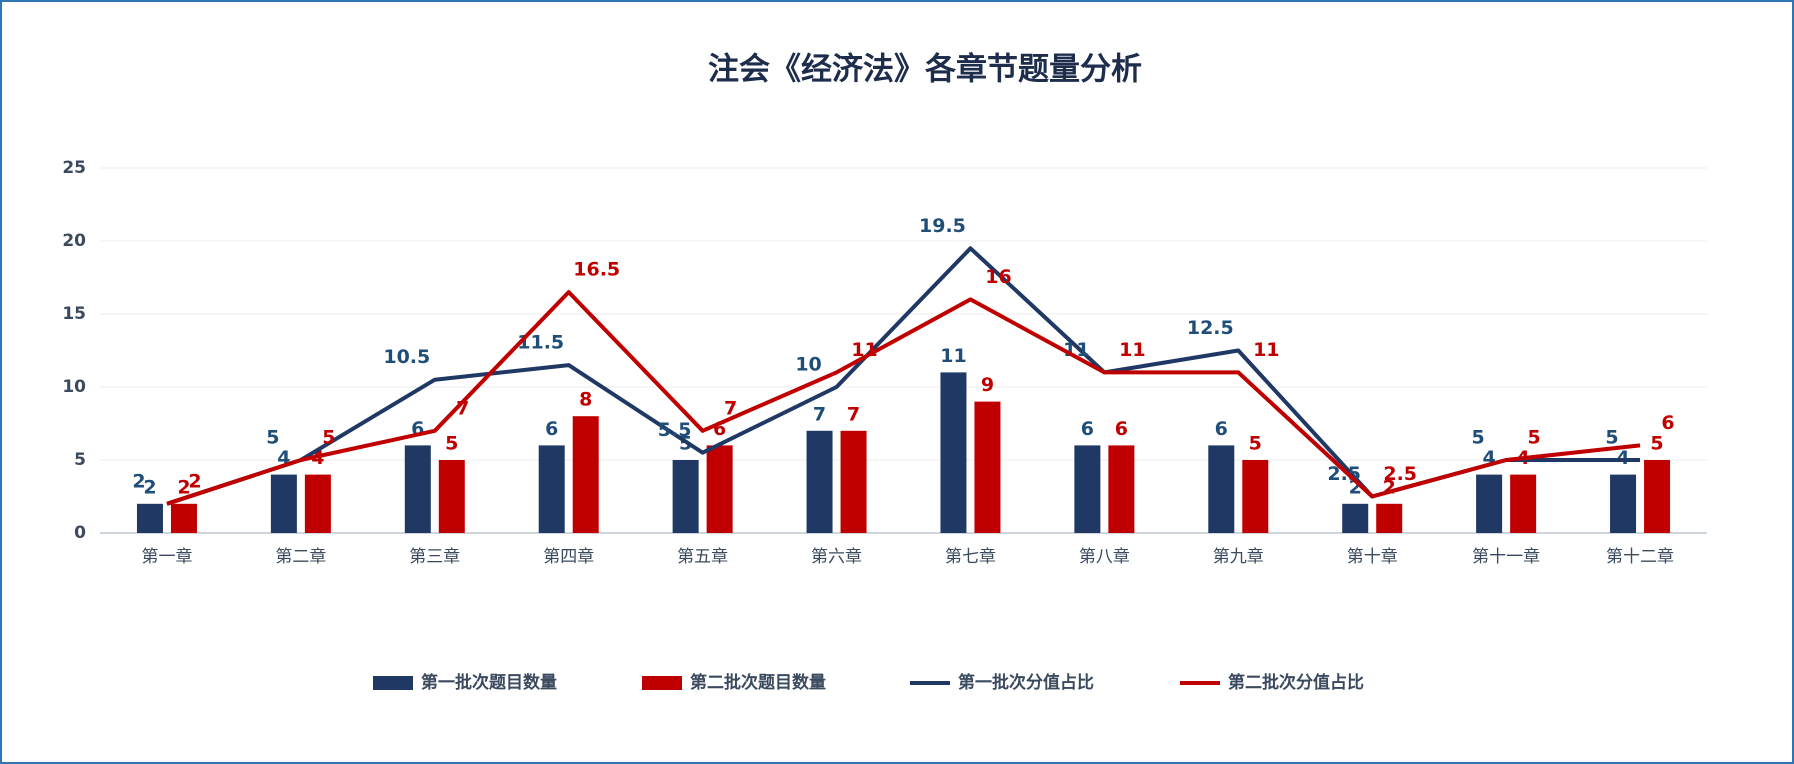 The height and width of the screenshot is (764, 1794). I want to click on y-tick-label: 5, so click(80, 460).